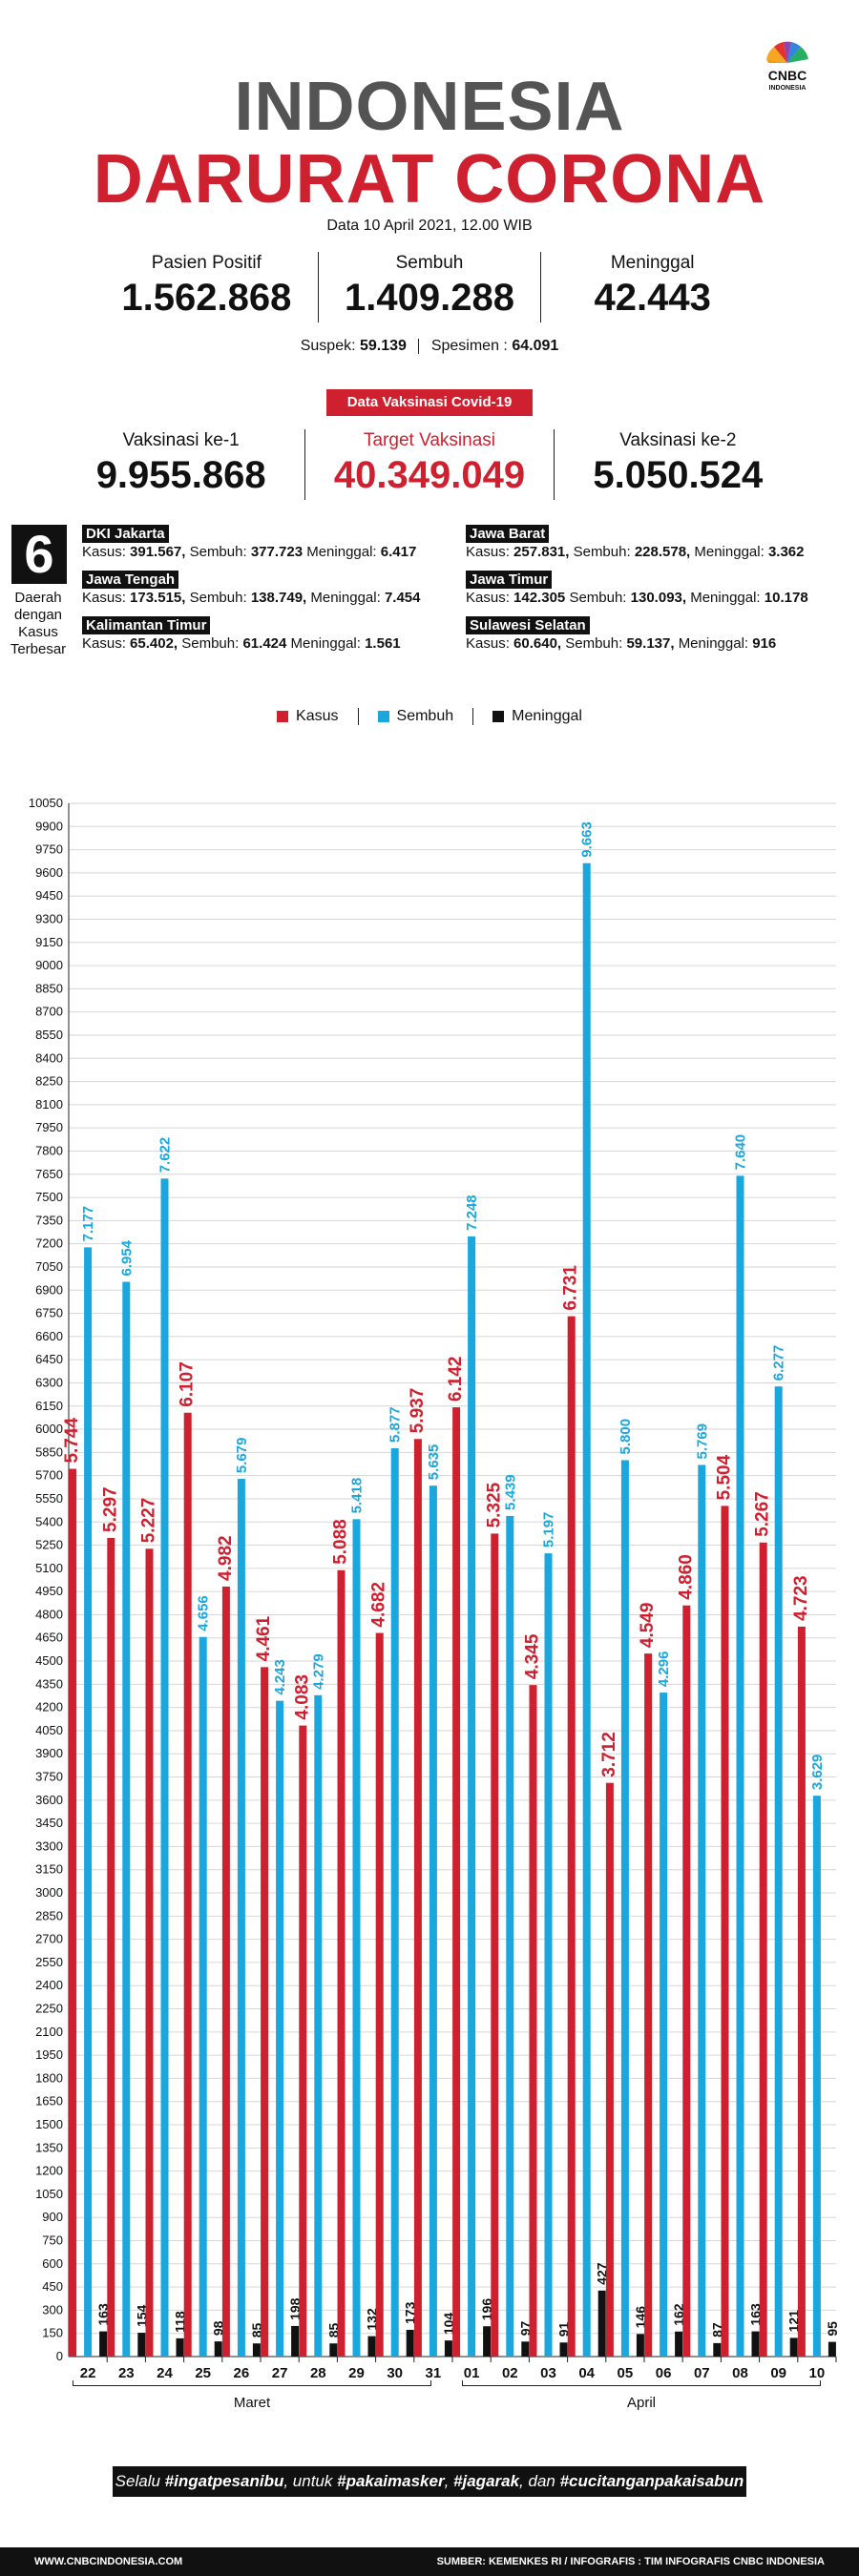 This screenshot has width=859, height=2576. I want to click on y-tick-label: 0, so click(59, 2356).